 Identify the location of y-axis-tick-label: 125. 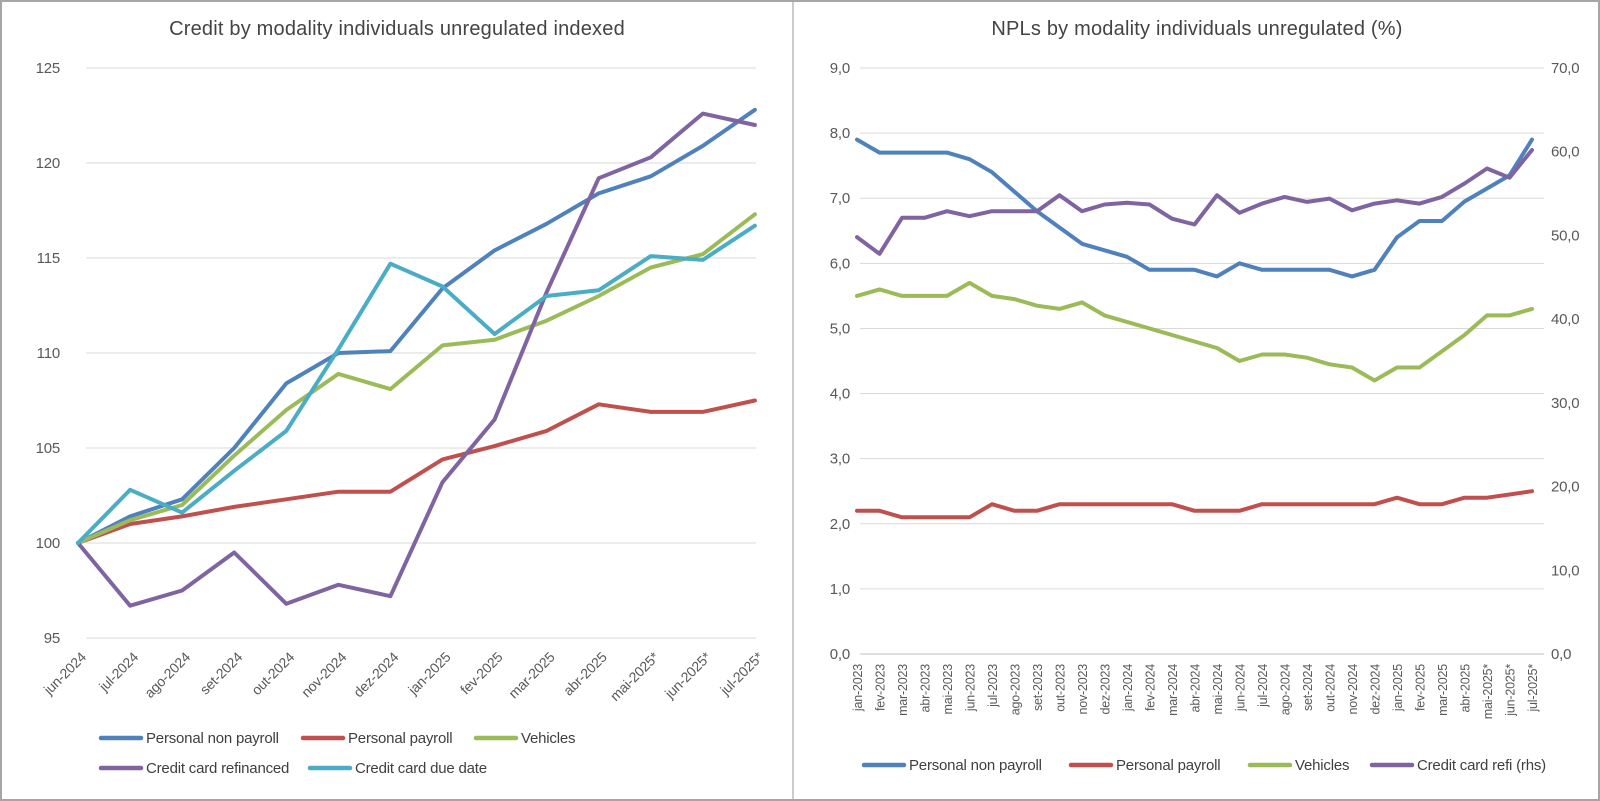
(48, 68).